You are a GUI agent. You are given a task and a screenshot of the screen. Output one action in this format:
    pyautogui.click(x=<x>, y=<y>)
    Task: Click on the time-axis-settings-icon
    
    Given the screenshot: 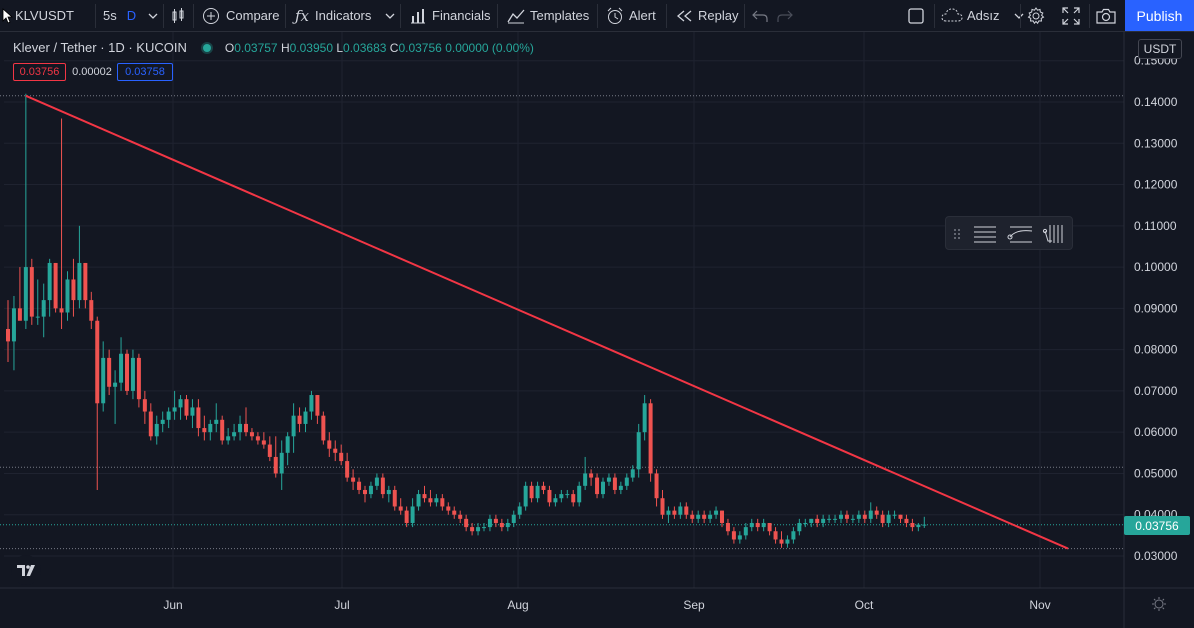 What is the action you would take?
    pyautogui.click(x=1159, y=604)
    